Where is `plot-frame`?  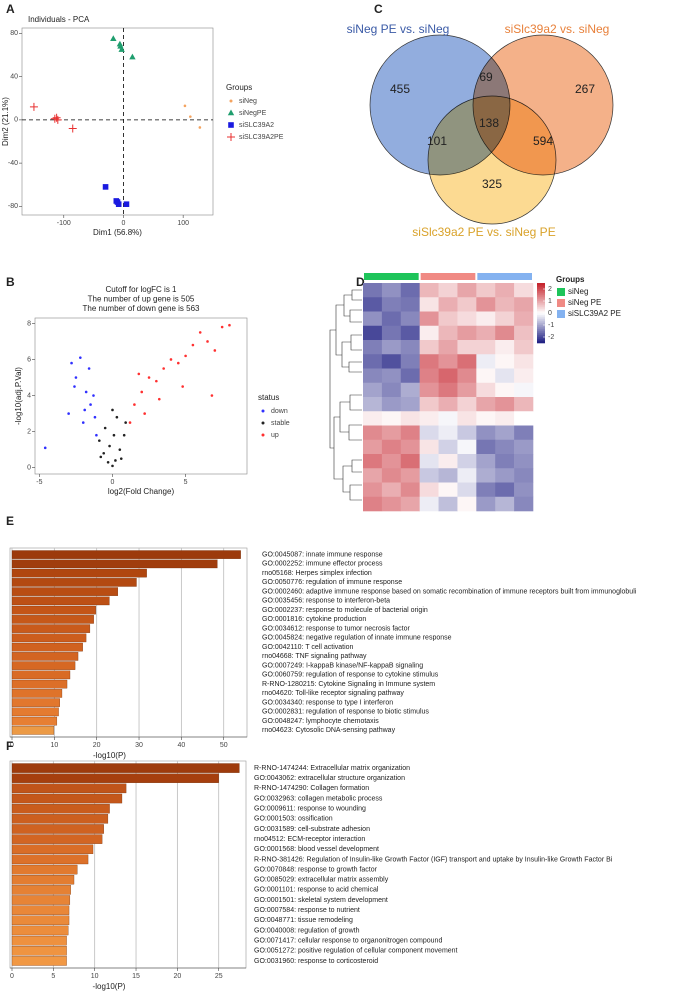 plot-frame is located at coordinates (141, 396).